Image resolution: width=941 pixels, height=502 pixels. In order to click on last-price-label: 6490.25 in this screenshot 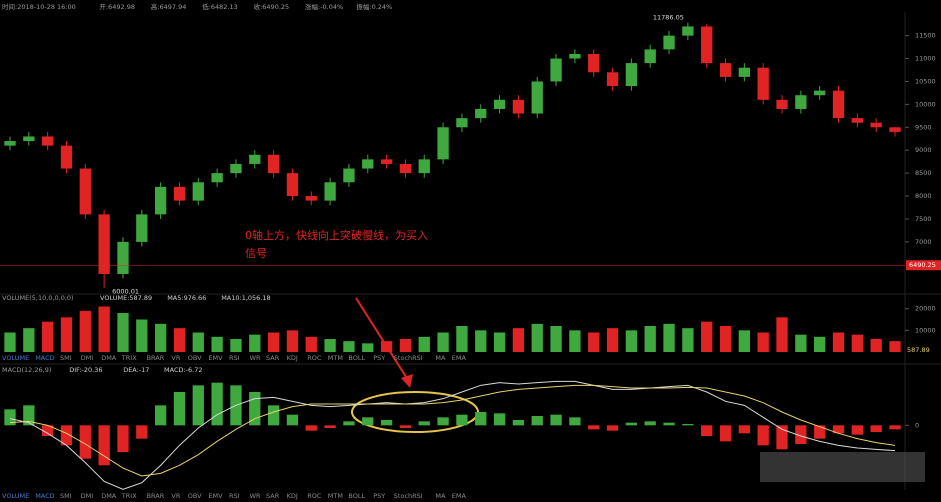, I will do `click(922, 265)`.